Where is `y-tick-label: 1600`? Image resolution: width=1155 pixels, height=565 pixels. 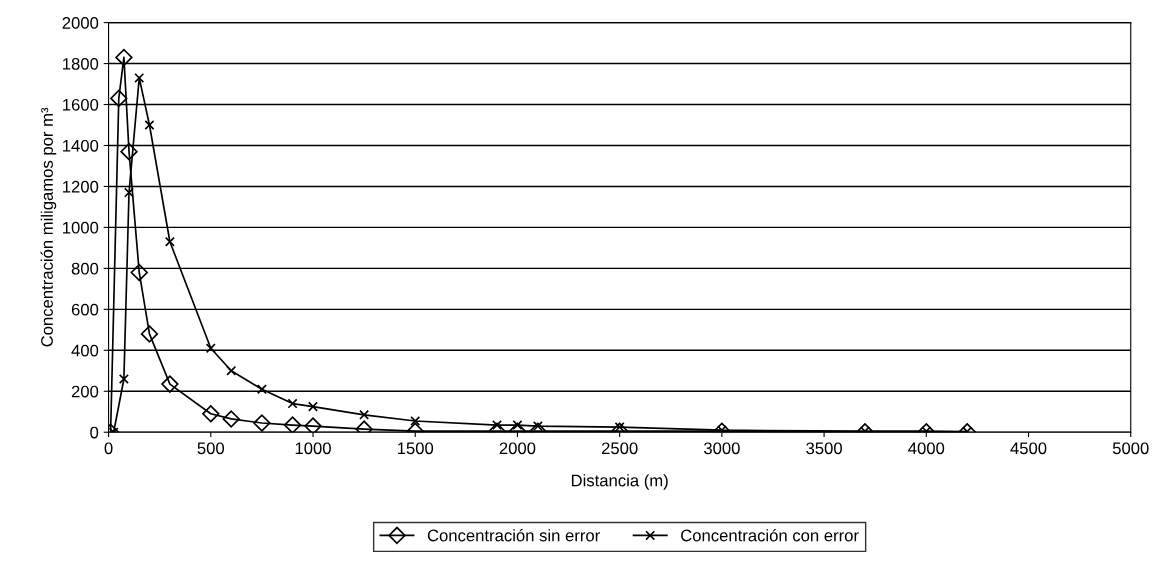
y-tick-label: 1600 is located at coordinates (81, 104).